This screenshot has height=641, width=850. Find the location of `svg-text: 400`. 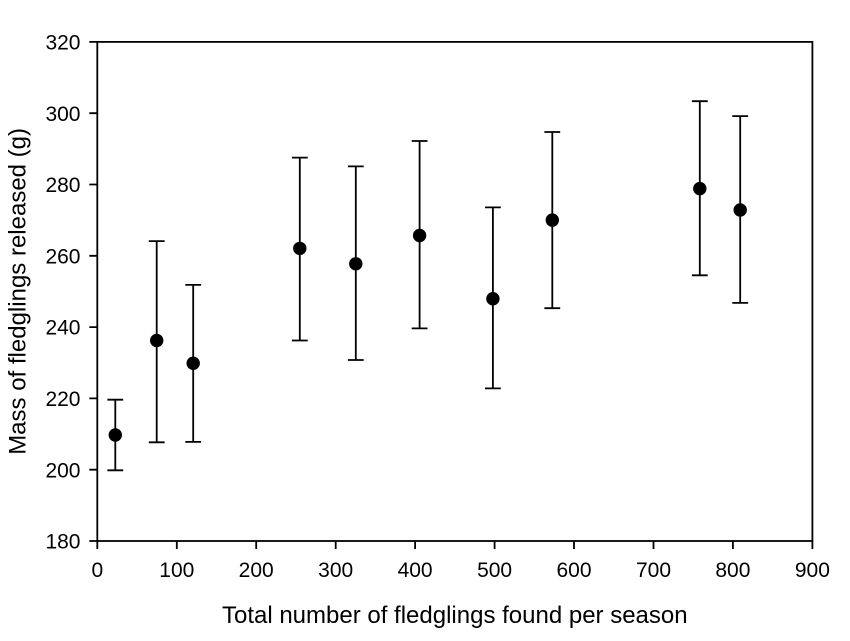

svg-text: 400 is located at coordinates (415, 570).